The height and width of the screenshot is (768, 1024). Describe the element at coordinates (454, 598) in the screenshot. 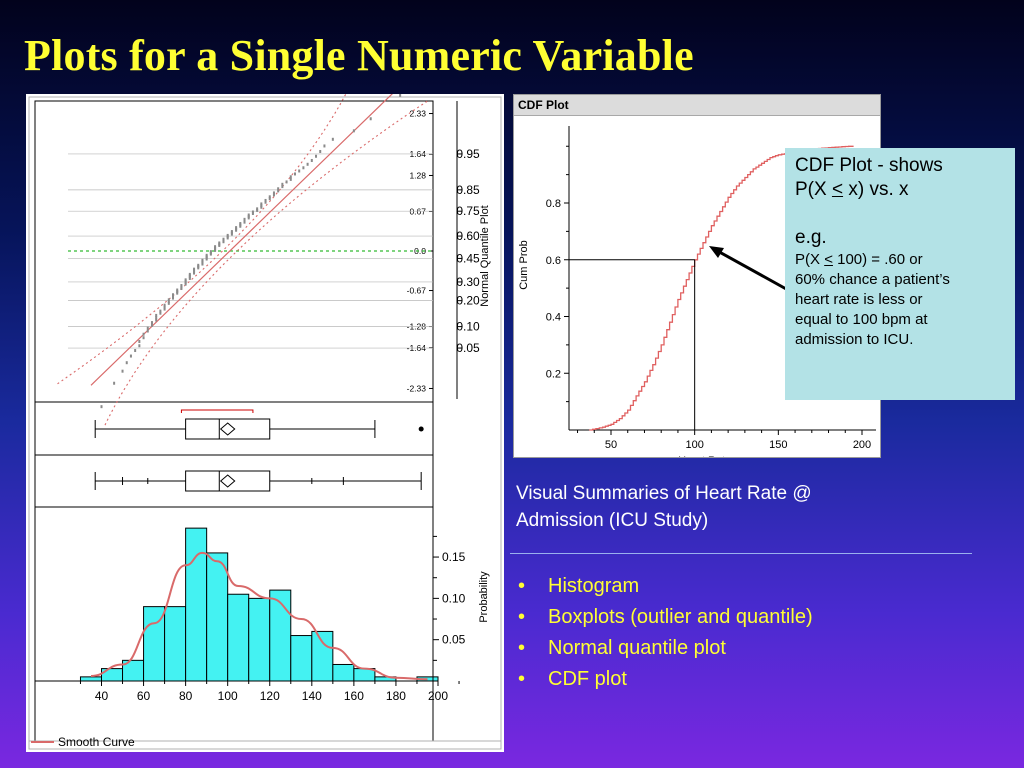

I see `histogram-prob-tick-label: 0.10` at that location.